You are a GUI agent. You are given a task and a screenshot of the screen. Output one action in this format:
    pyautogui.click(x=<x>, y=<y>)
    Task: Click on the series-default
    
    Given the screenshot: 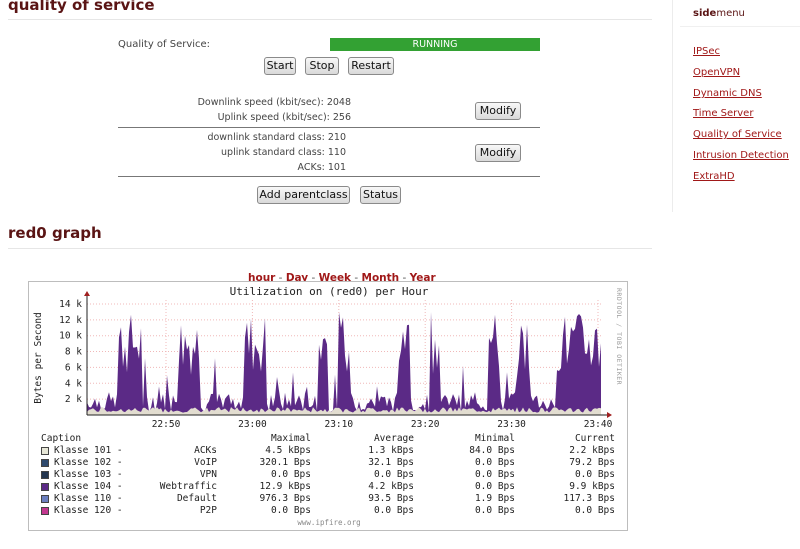 What is the action you would take?
    pyautogui.click(x=344, y=411)
    